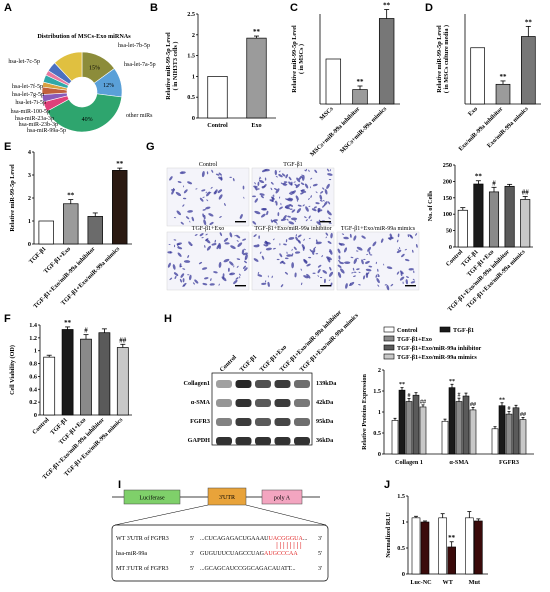 This screenshot has height=592, width=550. I want to click on y-tick-label-H: 0, so click(379, 454).